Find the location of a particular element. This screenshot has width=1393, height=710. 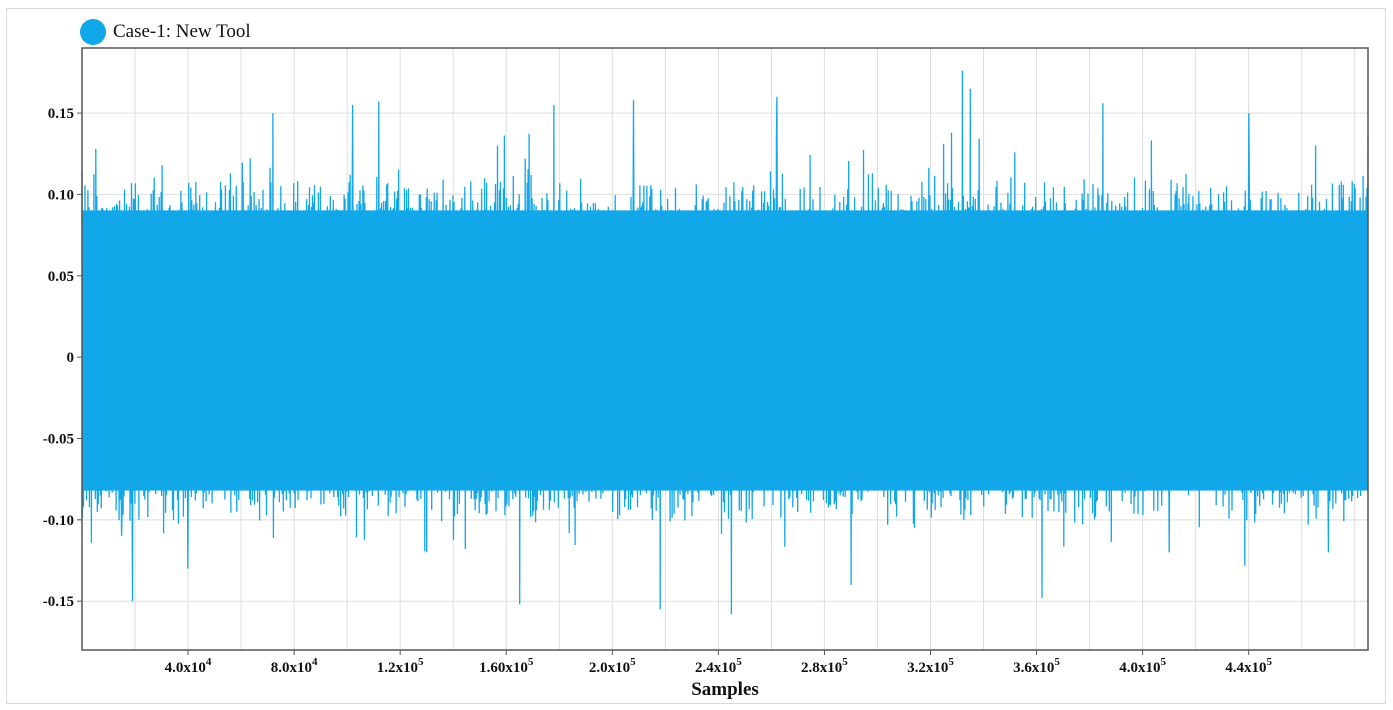

legend-label: Case-1: New Tool is located at coordinates (182, 31).